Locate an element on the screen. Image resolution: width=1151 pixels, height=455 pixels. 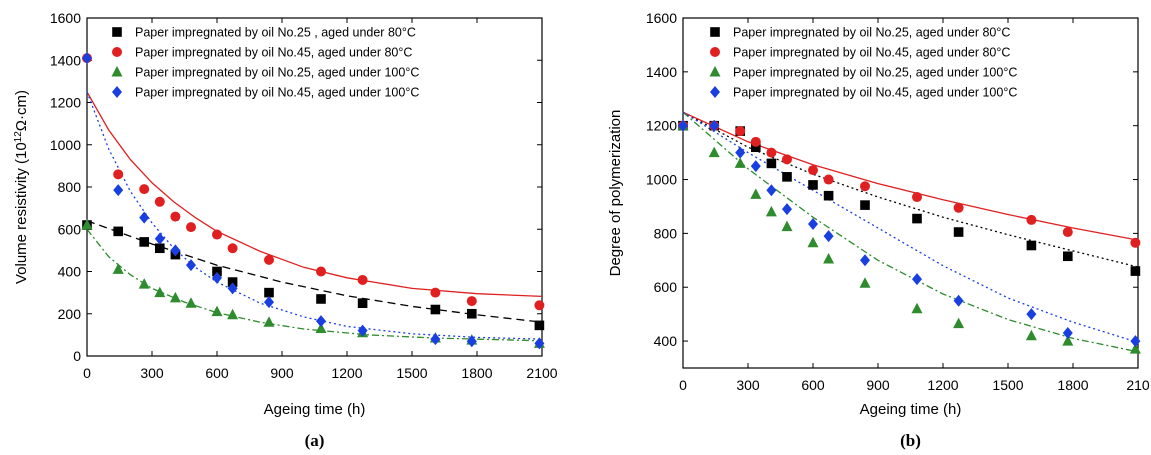
x-tick-label: 210 is located at coordinates (1138, 385).